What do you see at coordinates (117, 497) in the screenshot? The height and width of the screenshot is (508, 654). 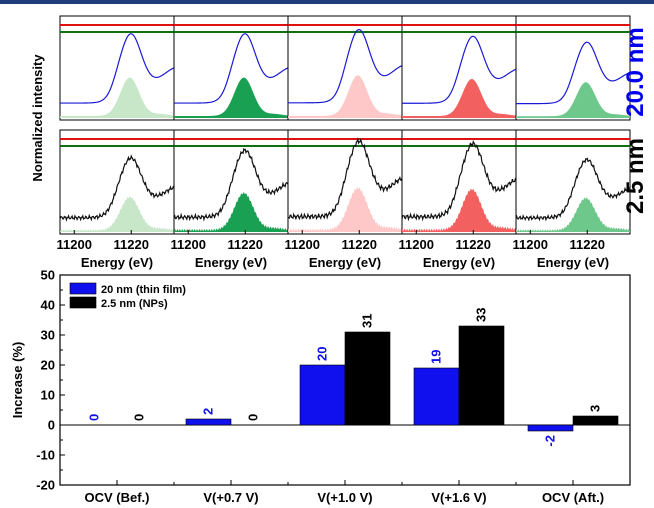 I see `category-label: OCV (Bef.)` at bounding box center [117, 497].